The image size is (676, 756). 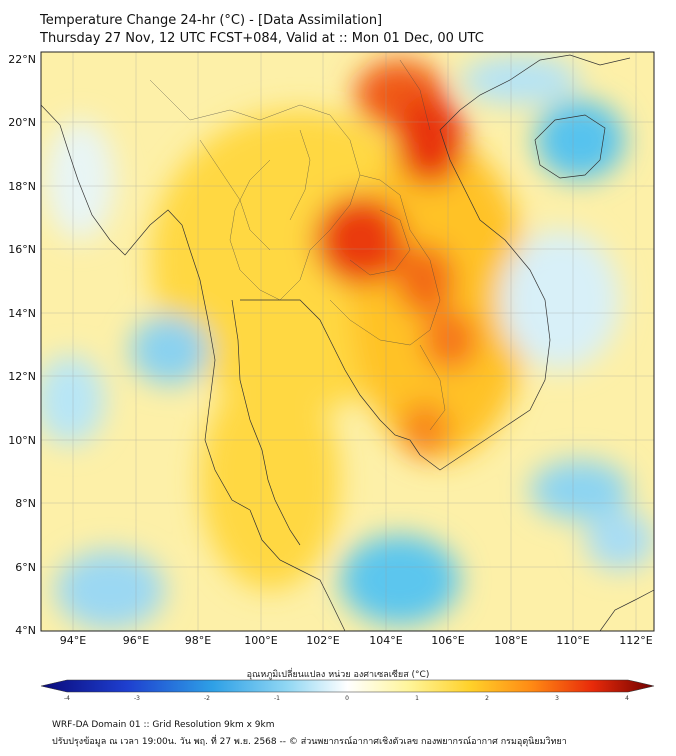 What do you see at coordinates (635, 640) in the screenshot?
I see `lon-tick-label: 112°E` at bounding box center [635, 640].